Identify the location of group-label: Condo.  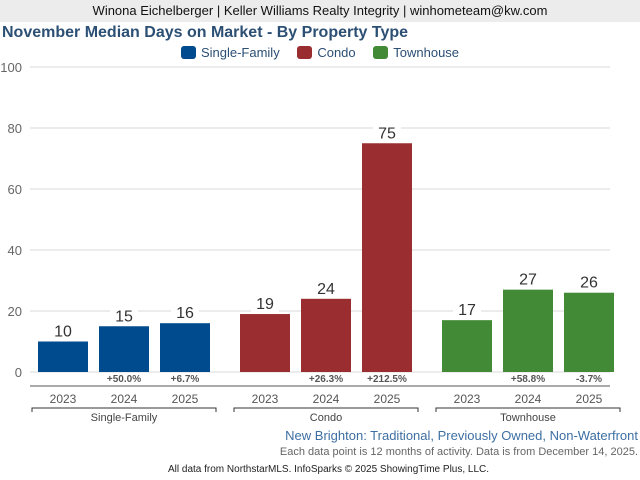
(326, 418).